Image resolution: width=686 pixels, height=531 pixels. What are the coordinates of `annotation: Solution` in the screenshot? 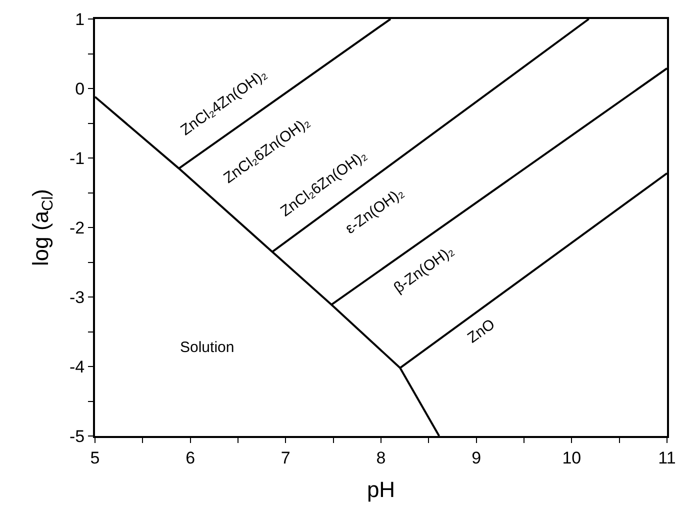 It's located at (207, 347).